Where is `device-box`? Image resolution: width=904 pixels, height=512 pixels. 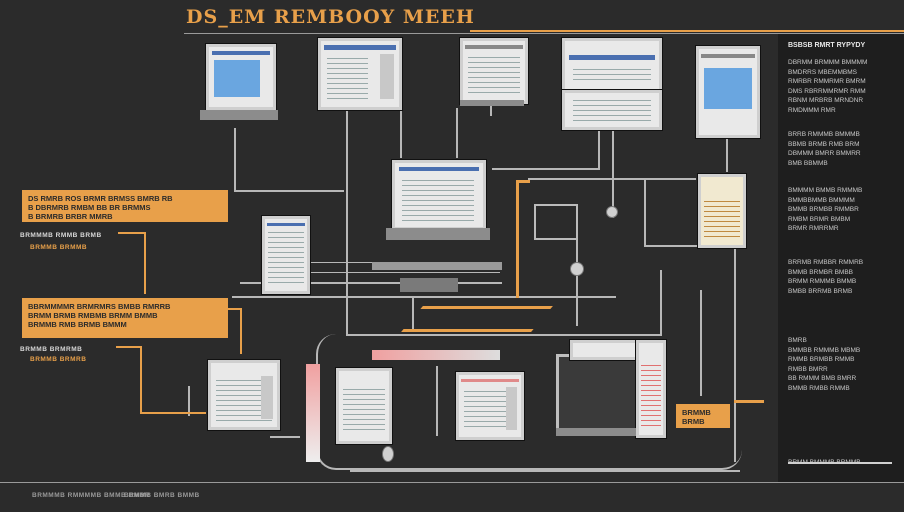
device-box is located at coordinates (429, 285).